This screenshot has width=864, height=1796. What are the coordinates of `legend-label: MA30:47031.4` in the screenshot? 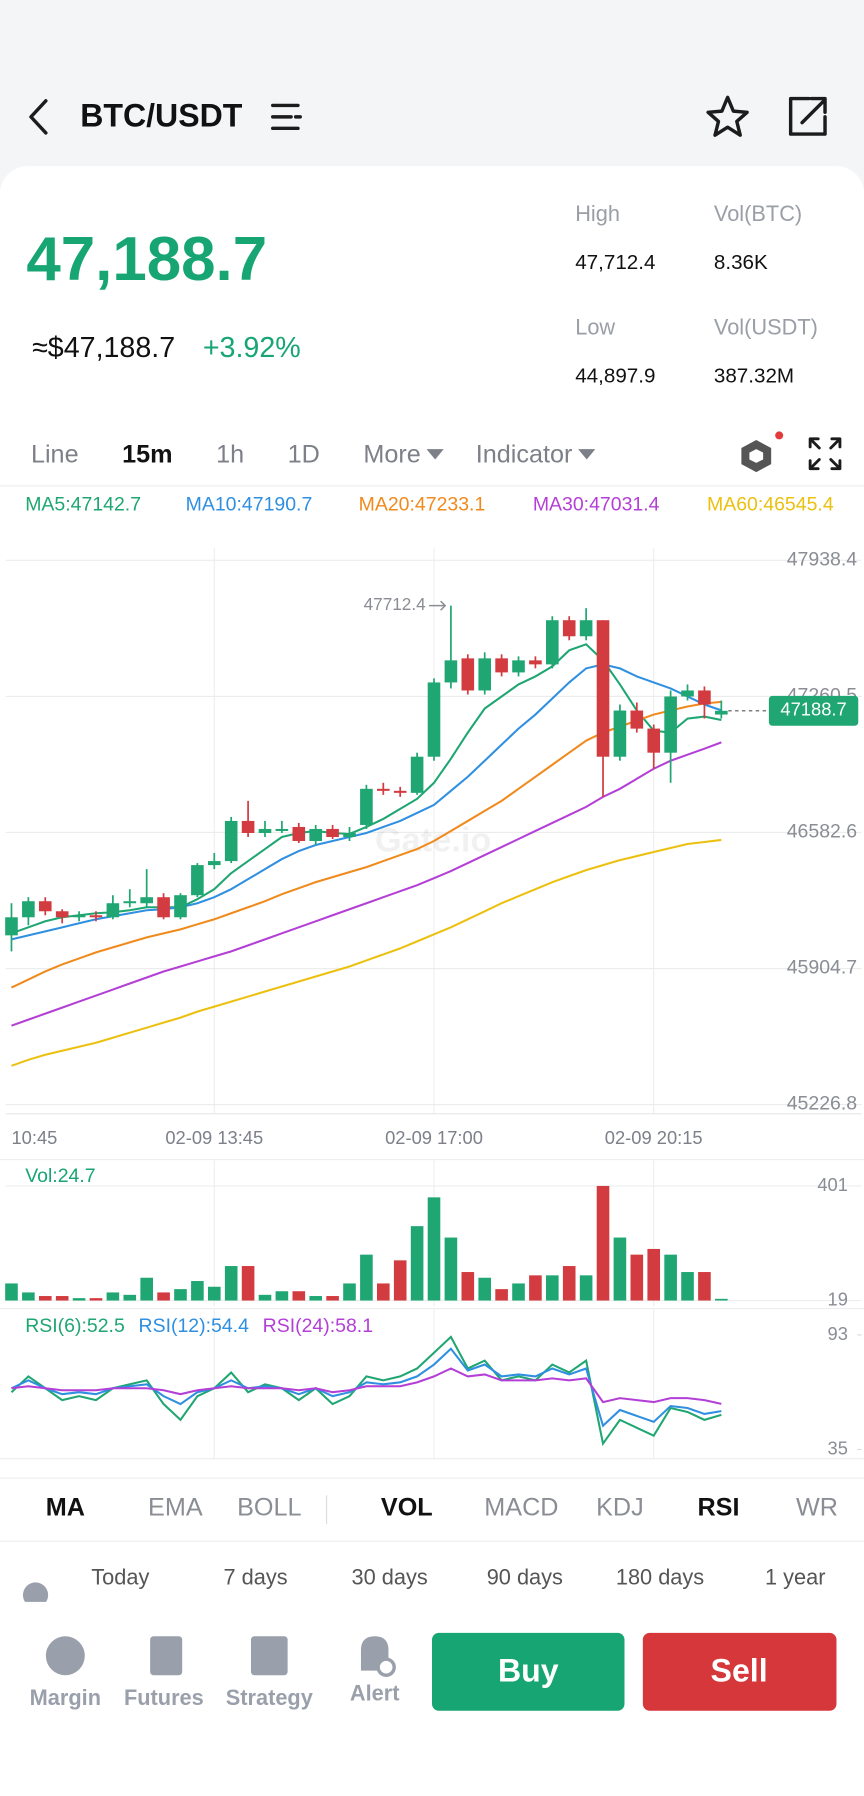 It's located at (596, 504).